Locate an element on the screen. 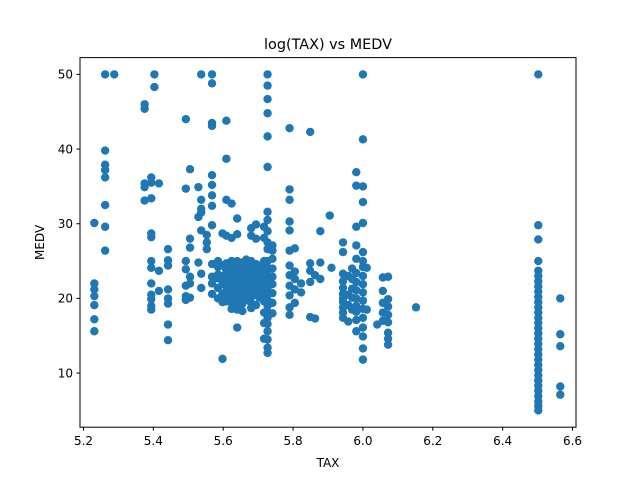 The image size is (640, 480). x-tick-label: 6.4 is located at coordinates (502, 441).